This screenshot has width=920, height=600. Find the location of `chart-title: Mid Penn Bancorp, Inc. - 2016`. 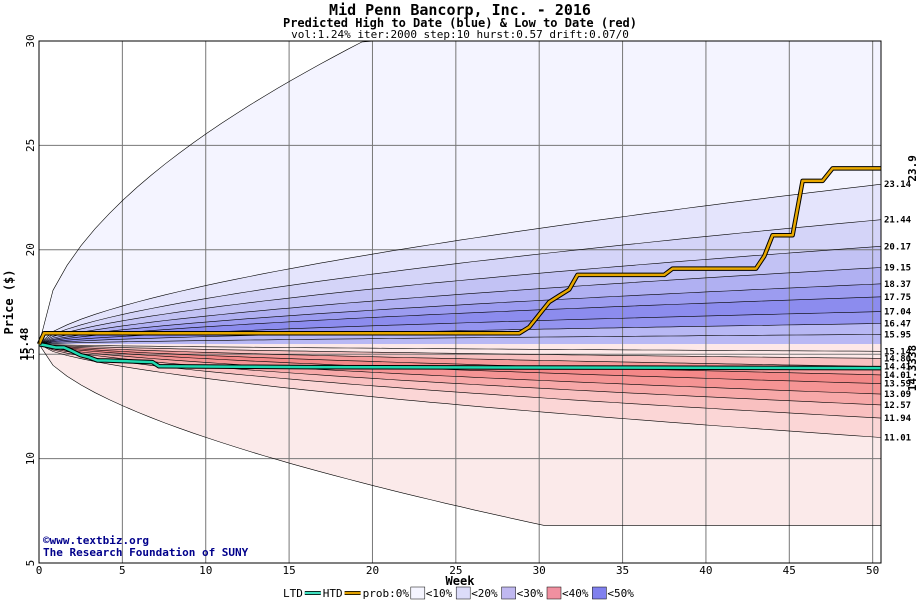

chart-title: Mid Penn Bancorp, Inc. - 2016 is located at coordinates (460, 10).